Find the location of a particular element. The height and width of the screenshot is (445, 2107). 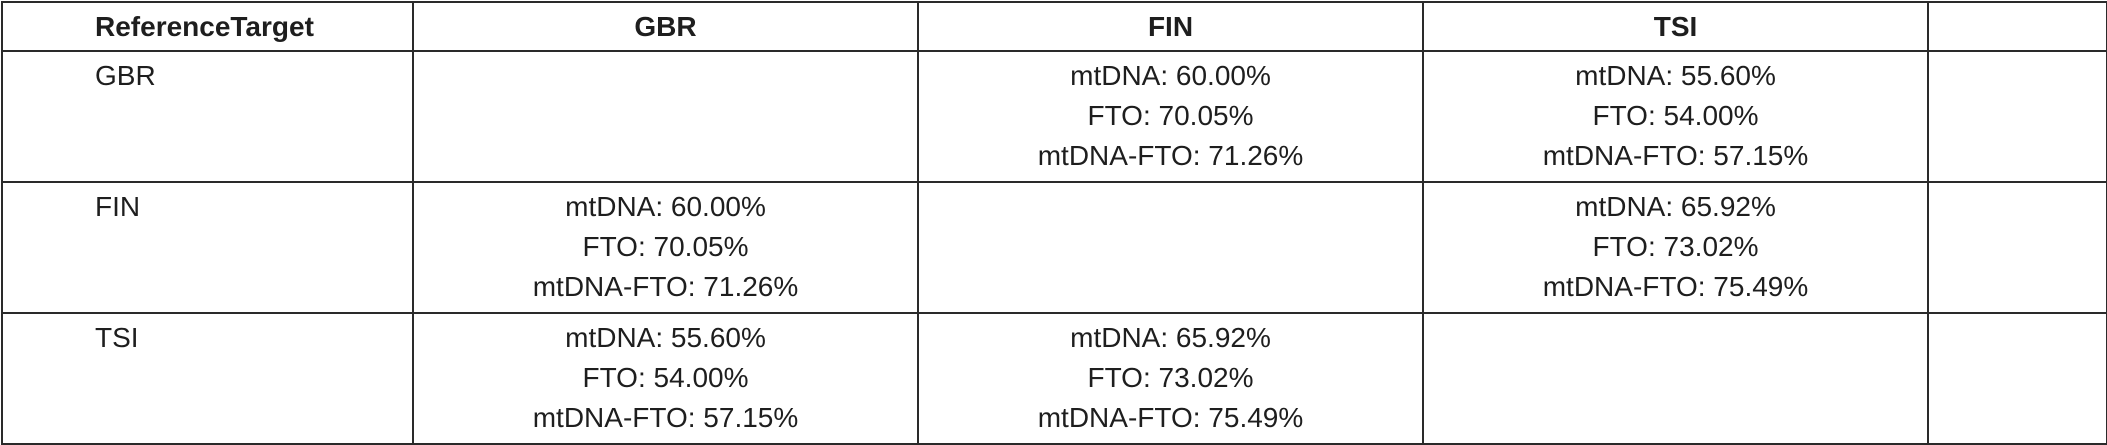

header-fin: FIN is located at coordinates (1170, 26).